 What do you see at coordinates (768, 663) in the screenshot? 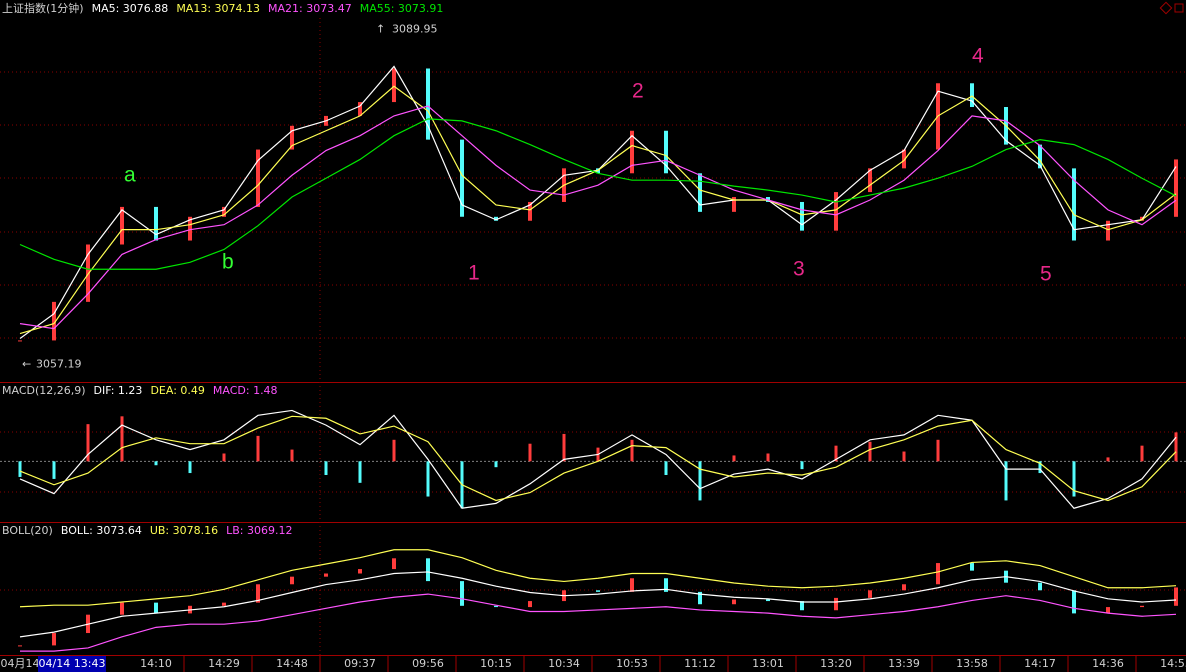
I see `x-tick-label: 13:01` at bounding box center [768, 663].